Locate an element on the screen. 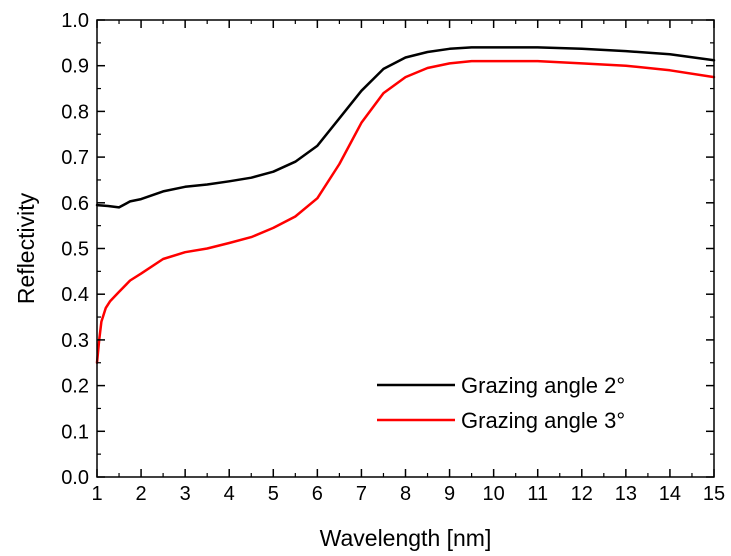  y-tick-label: 0.5 is located at coordinates (75, 250).